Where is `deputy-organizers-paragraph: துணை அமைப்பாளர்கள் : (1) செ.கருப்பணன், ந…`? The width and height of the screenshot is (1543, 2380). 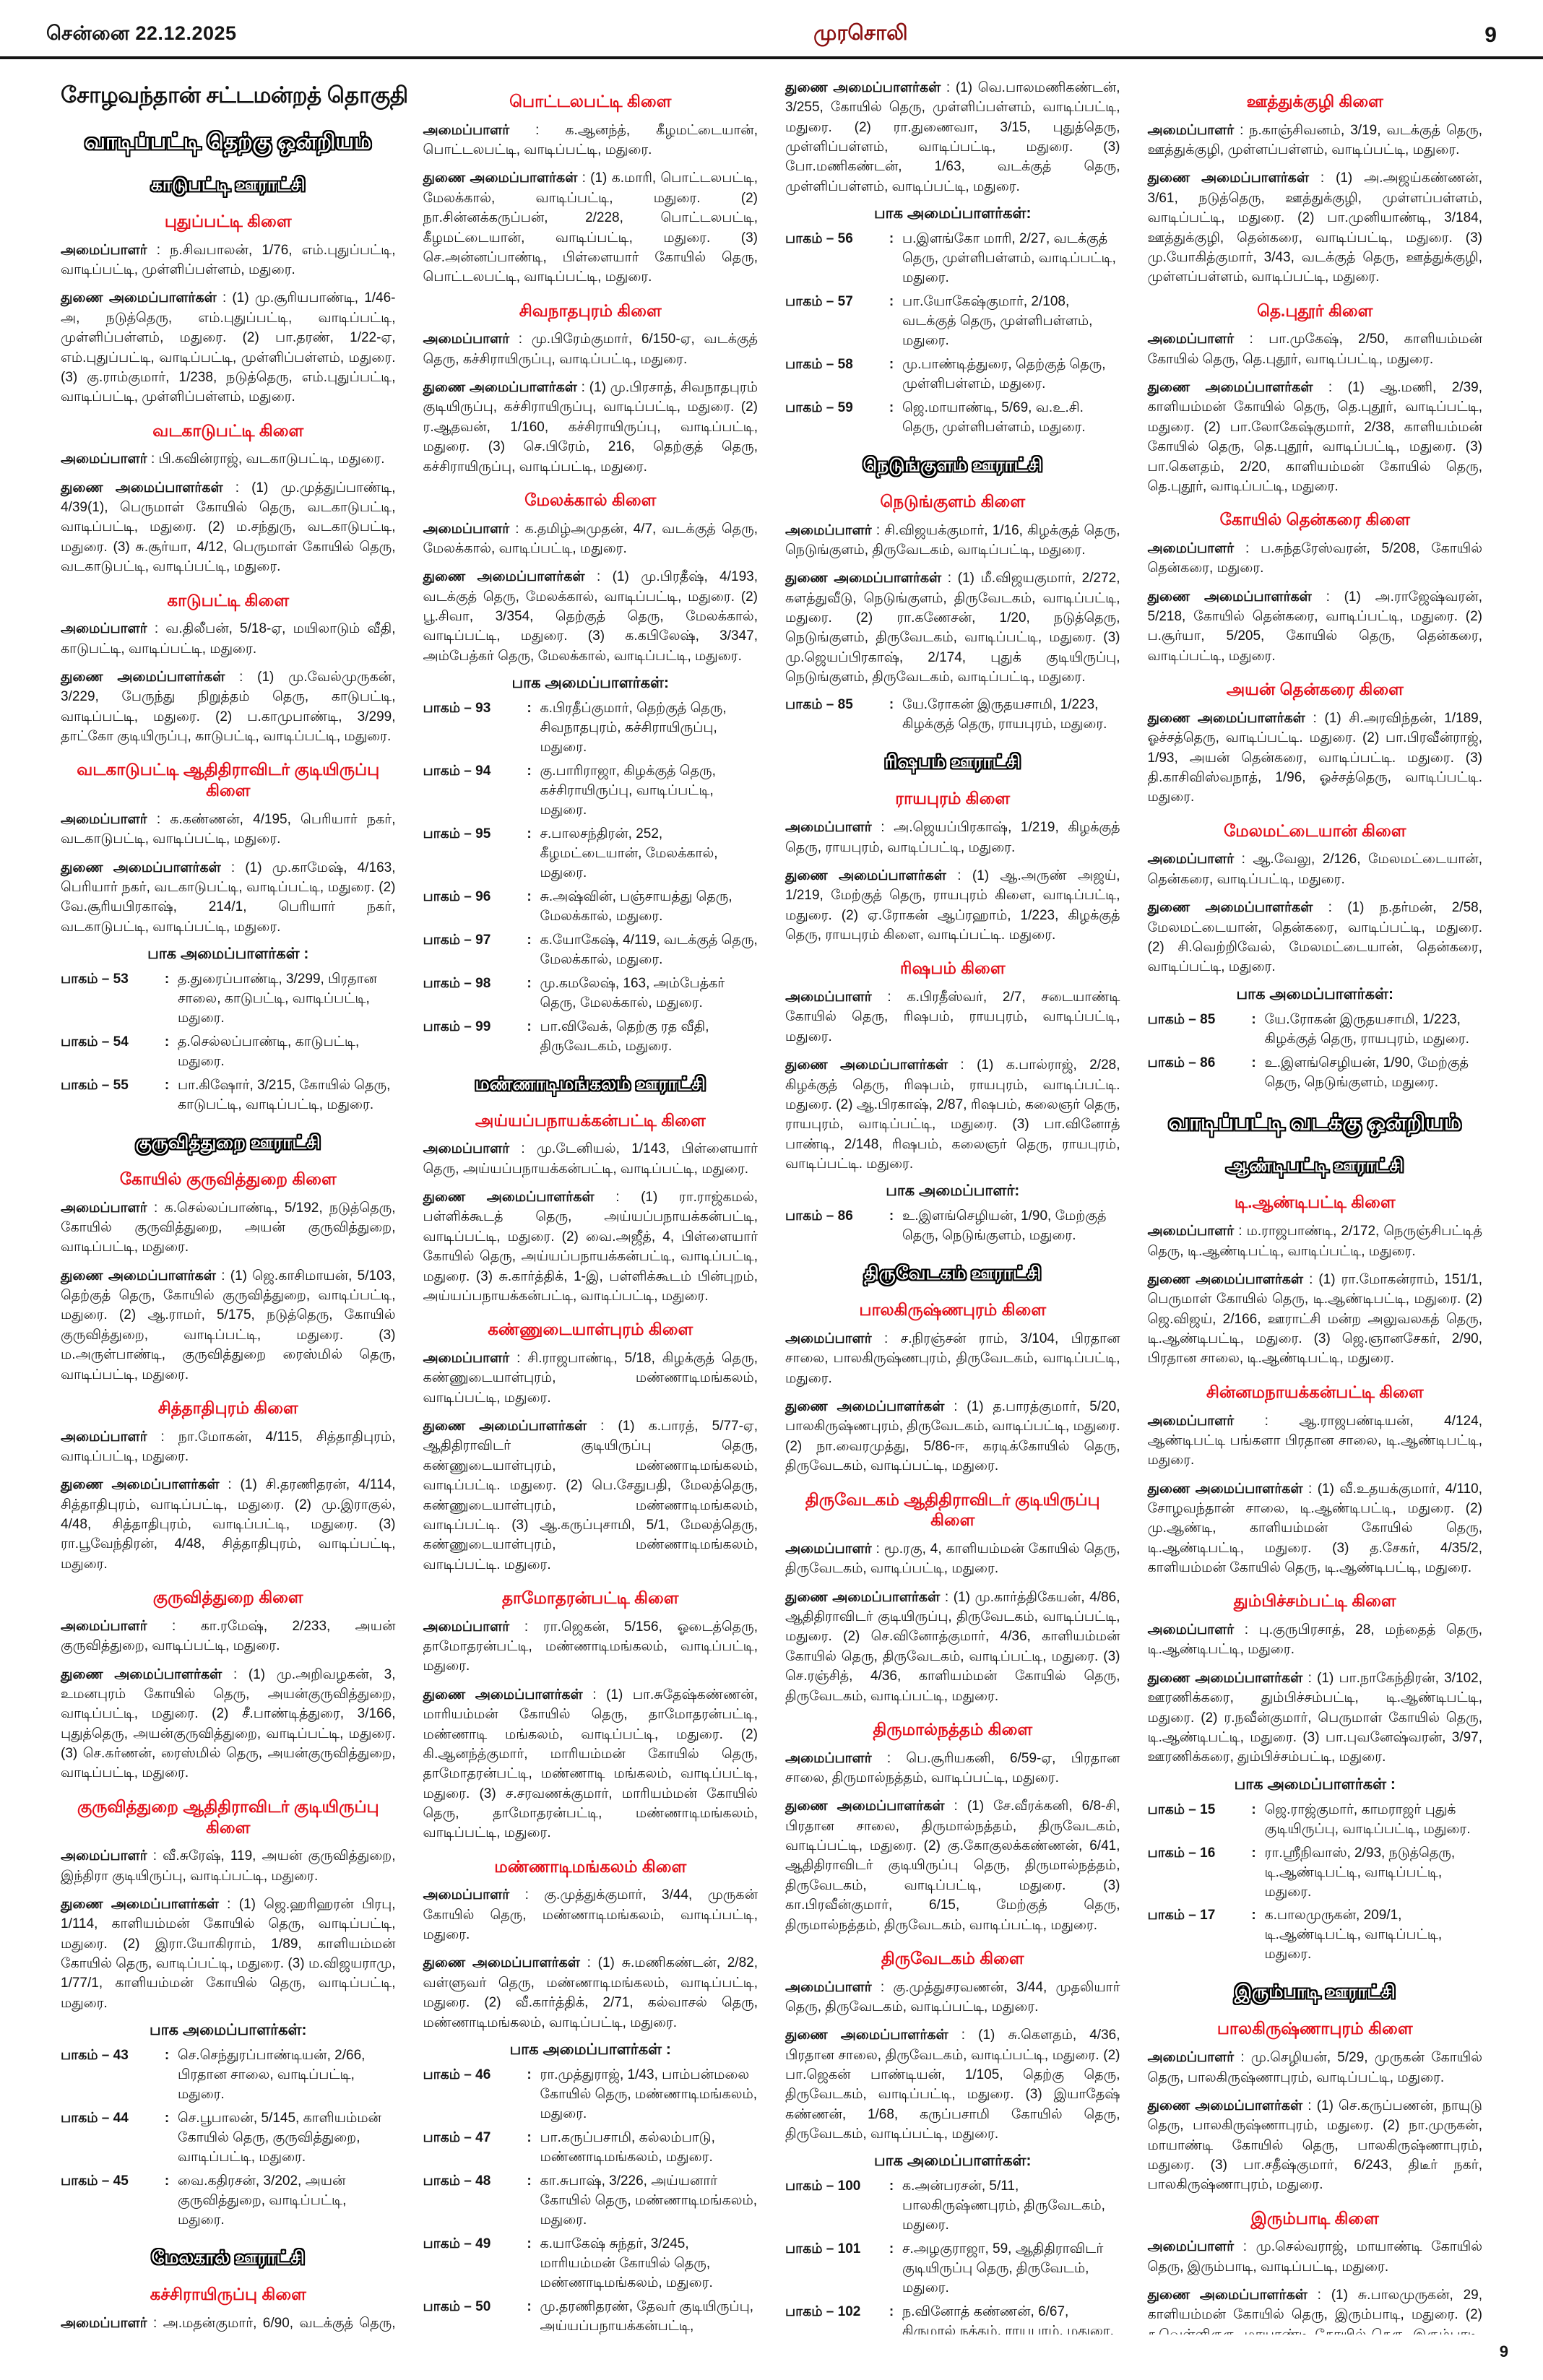
deputy-organizers-paragraph: துணை அமைப்பாளர்கள் : (1) செ.கருப்பணன், ந… is located at coordinates (1315, 2145).